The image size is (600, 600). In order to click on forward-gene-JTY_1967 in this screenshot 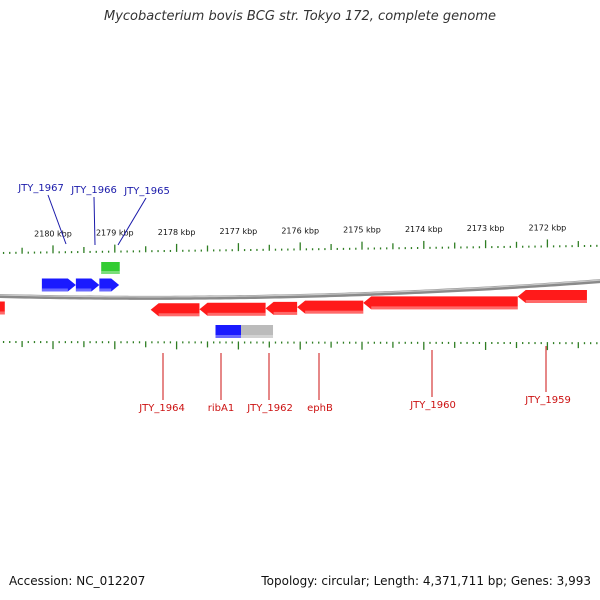, I will do `click(58, 285)`.